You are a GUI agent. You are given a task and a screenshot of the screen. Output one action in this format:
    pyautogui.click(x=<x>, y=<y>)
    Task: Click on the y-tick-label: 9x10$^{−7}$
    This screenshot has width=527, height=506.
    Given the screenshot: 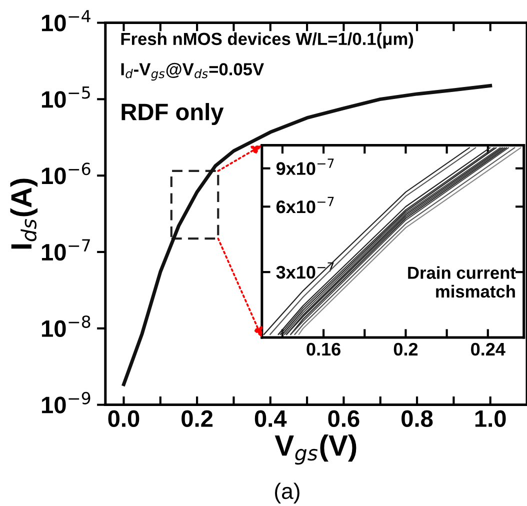 What is the action you would take?
    pyautogui.click(x=305, y=166)
    